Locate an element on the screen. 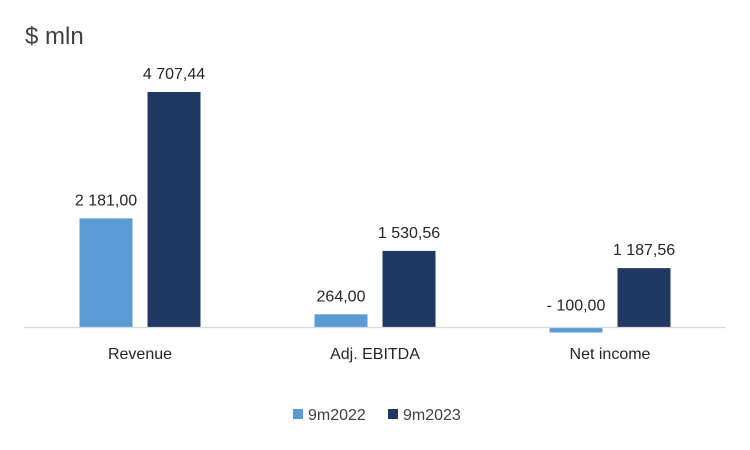 The image size is (750, 450). data-label: 1 530,56 is located at coordinates (409, 233).